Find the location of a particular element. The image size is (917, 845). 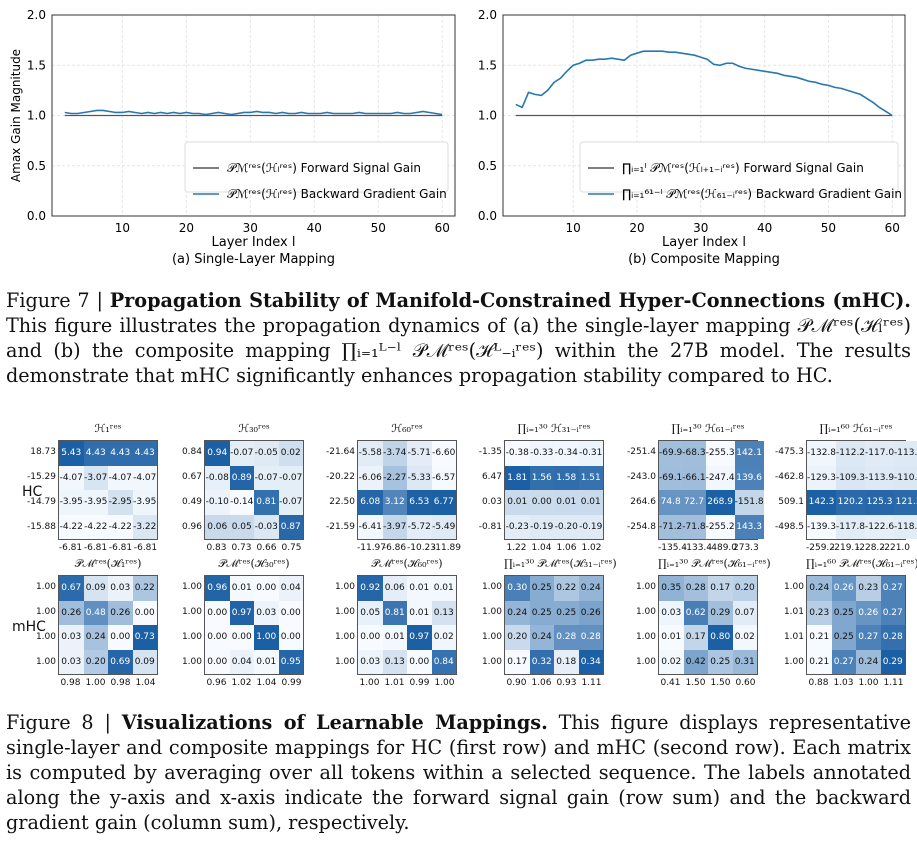

heatmap-cell: -2.27 is located at coordinates (394, 477).